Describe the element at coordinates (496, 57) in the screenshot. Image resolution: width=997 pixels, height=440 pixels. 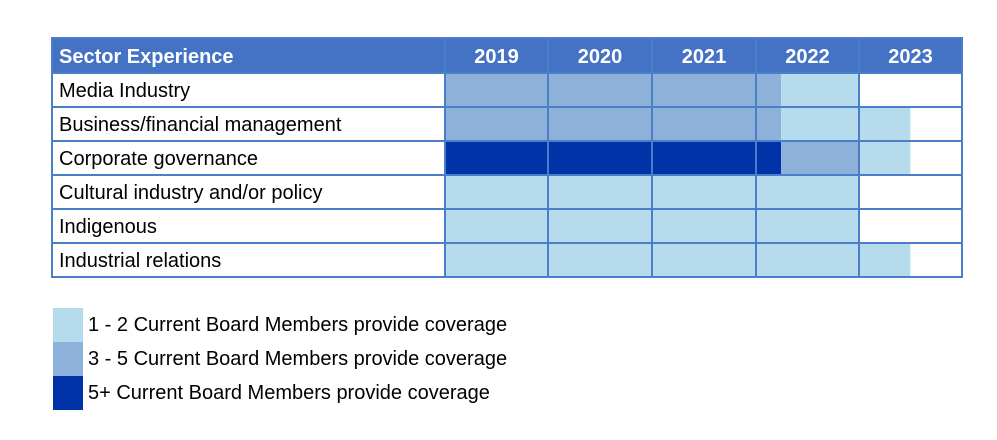
I see `year-header-2019: 2019` at that location.